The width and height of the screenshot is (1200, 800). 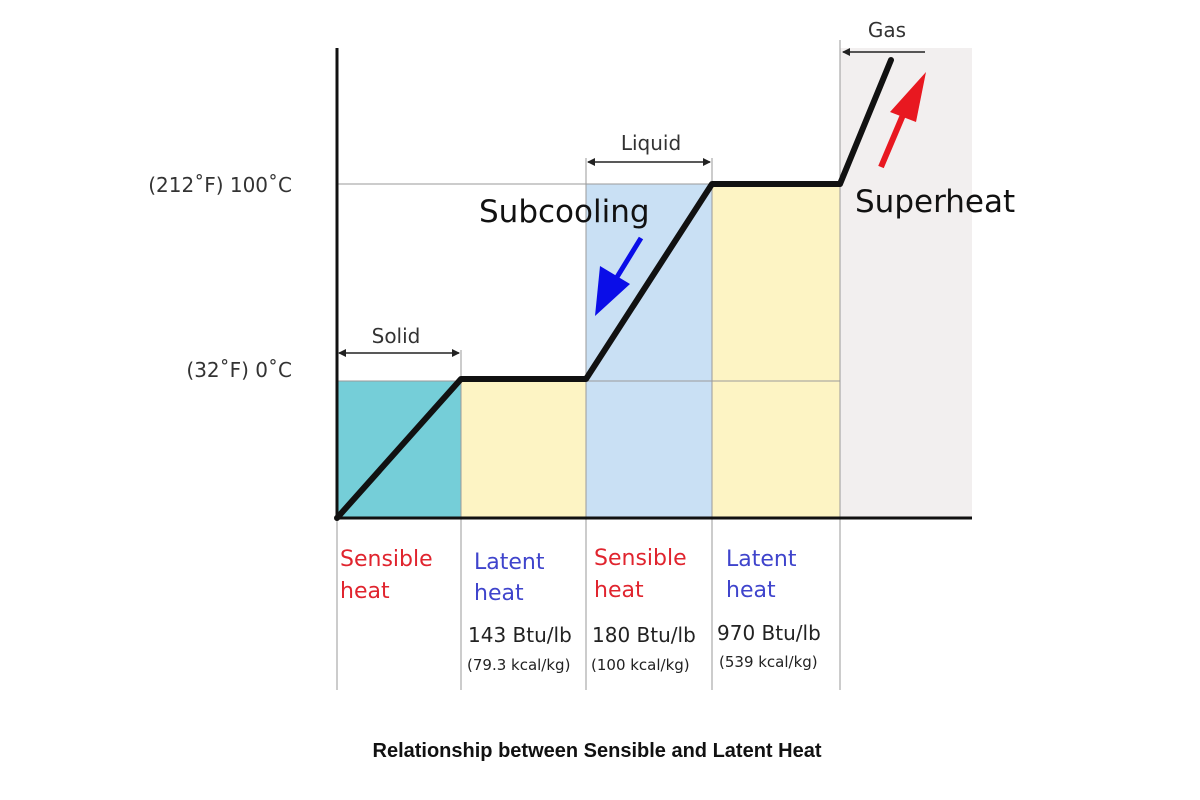 I want to click on col2-type-line2: heat, so click(x=499, y=593).